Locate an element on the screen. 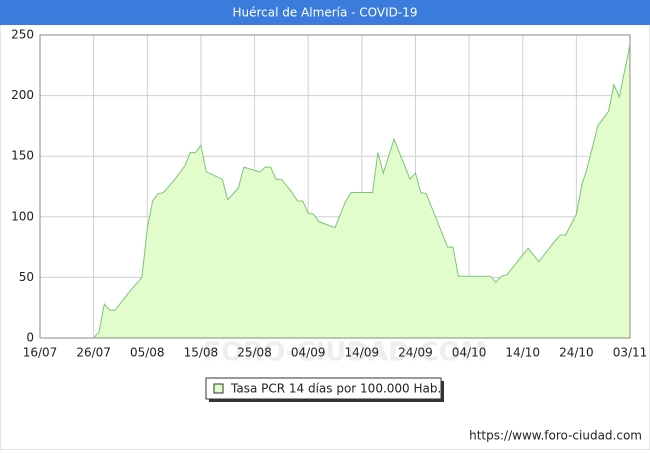 Image resolution: width=650 pixels, height=454 pixels. x-tick-label: 14/09 is located at coordinates (362, 353).